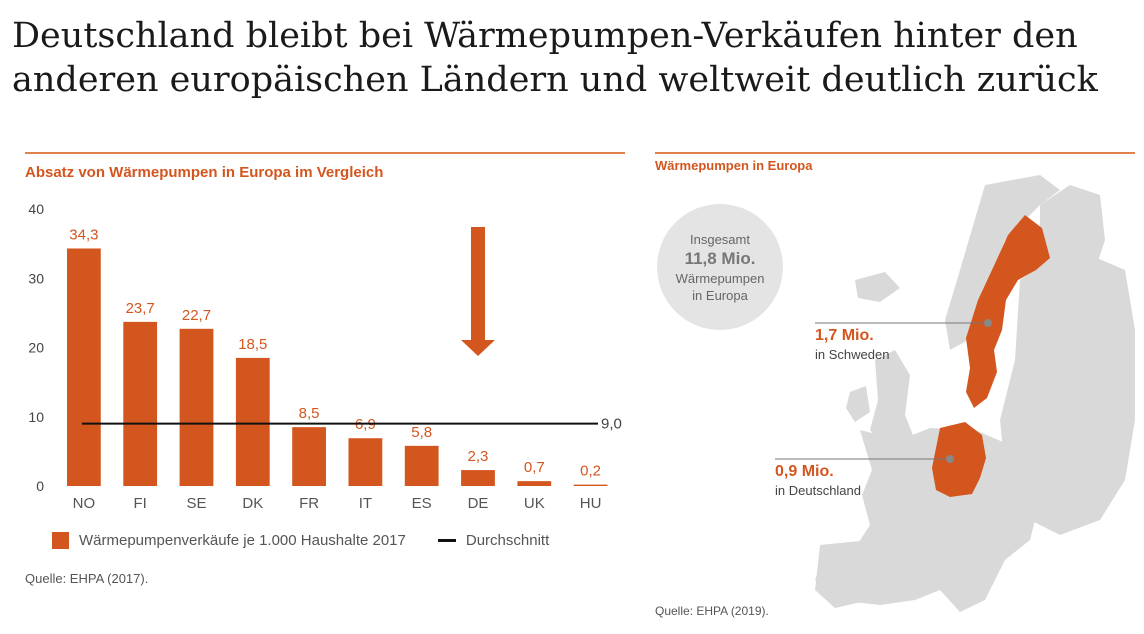  I want to click on legend-line-label: Durchschnitt, so click(507, 540).